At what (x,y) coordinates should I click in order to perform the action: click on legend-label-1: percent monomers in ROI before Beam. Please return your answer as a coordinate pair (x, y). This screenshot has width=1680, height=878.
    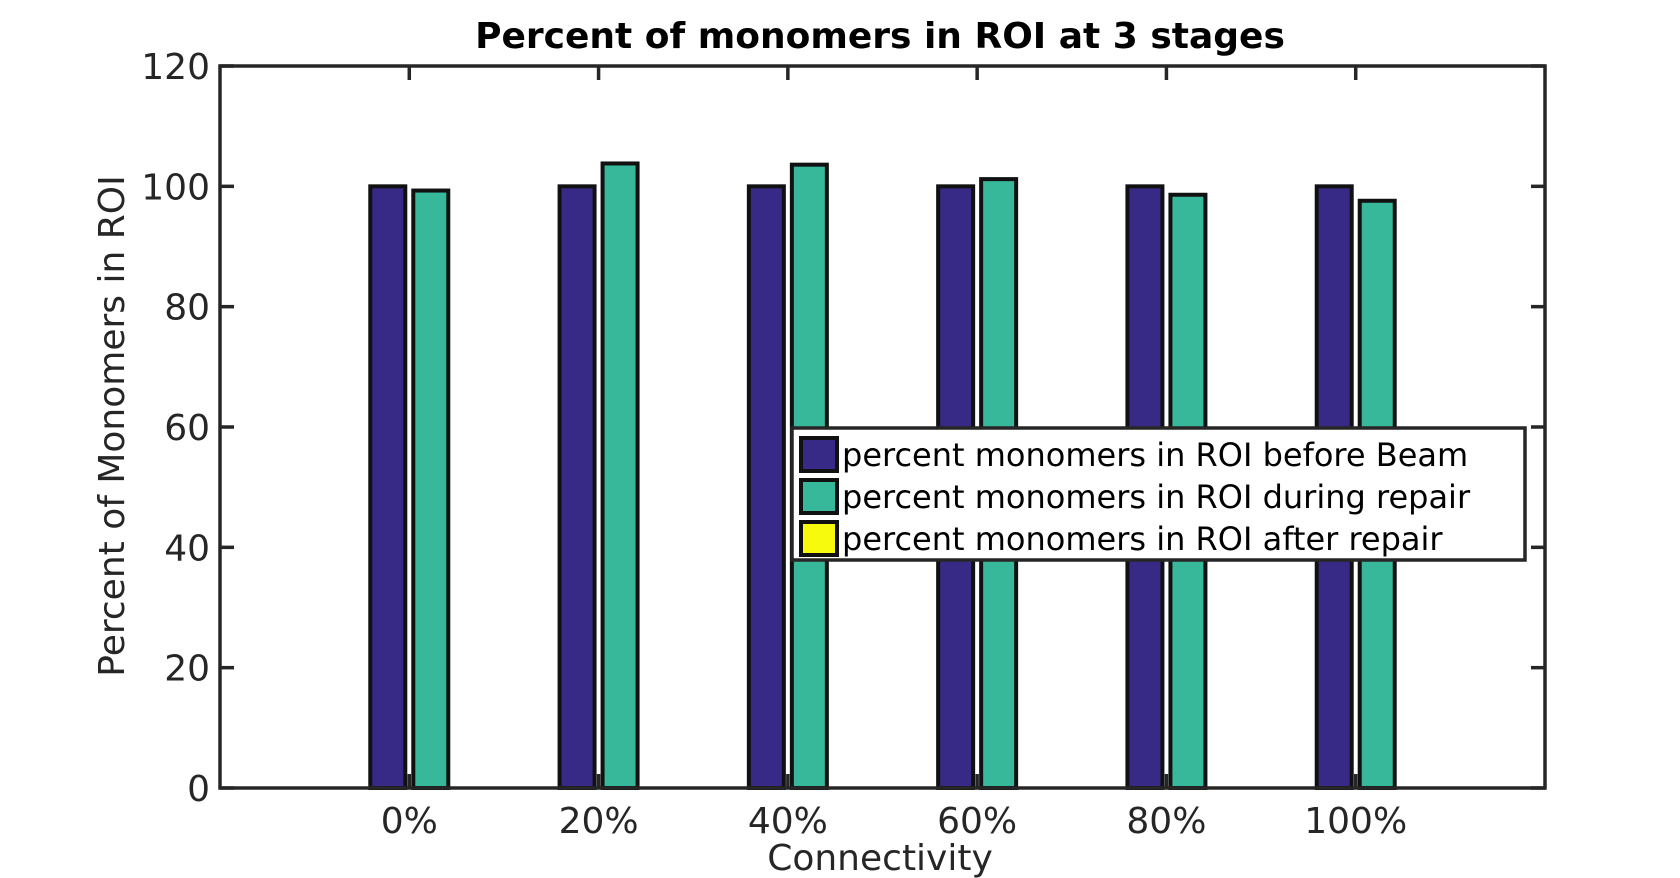
    Looking at the image, I should click on (1155, 455).